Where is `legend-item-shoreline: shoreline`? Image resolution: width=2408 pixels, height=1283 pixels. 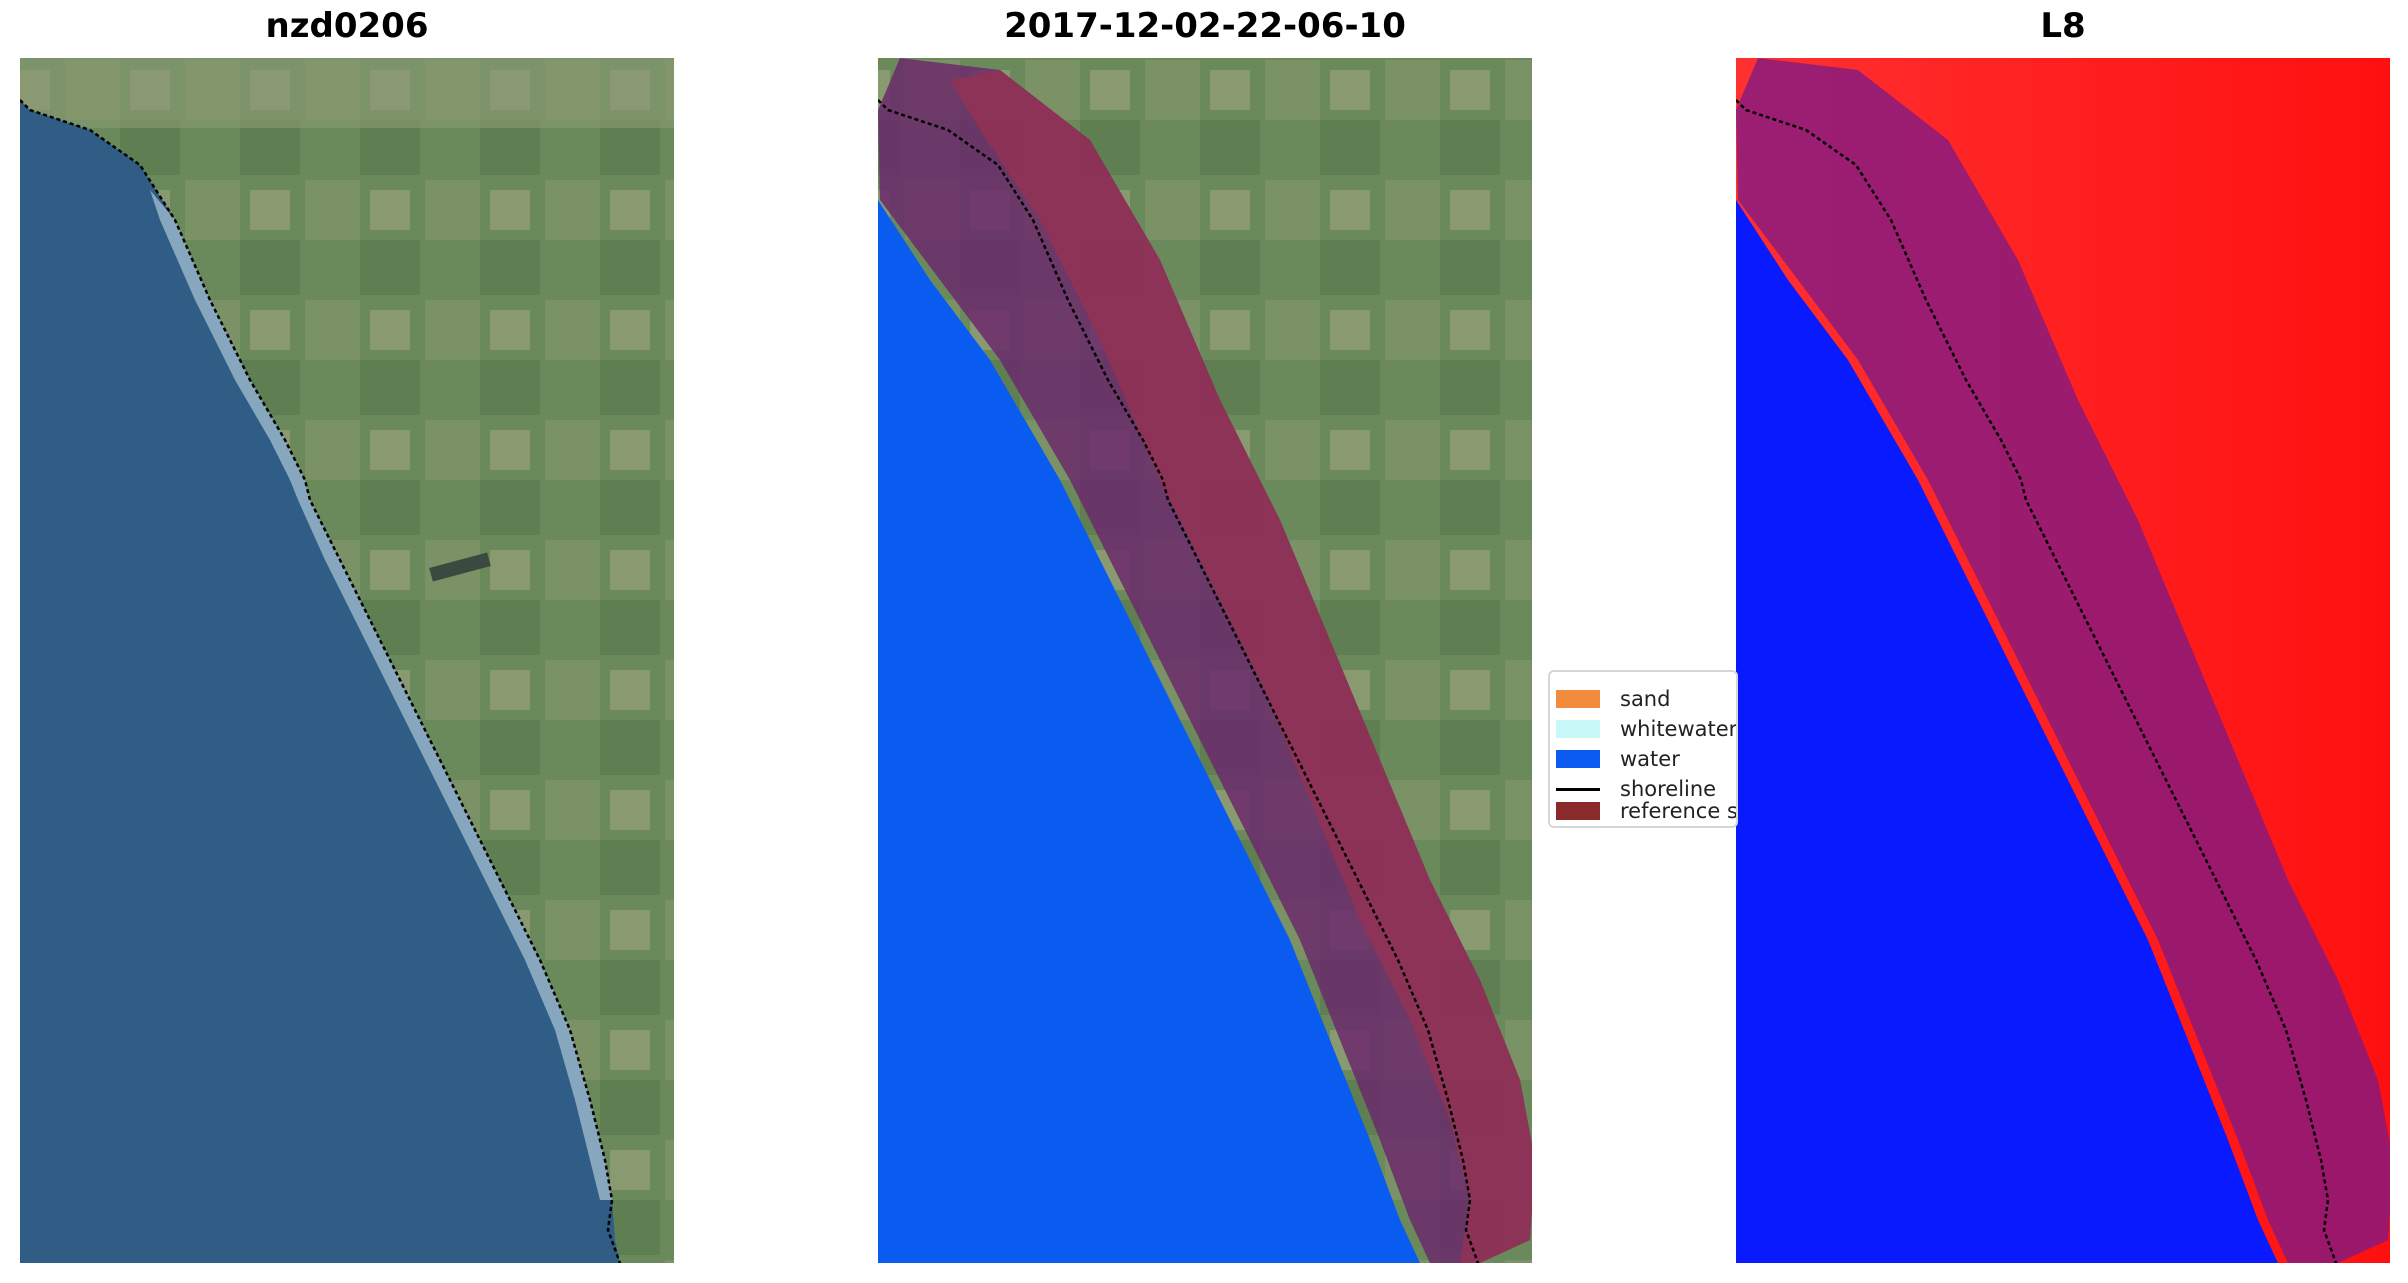 legend-item-shoreline: shoreline is located at coordinates (1633, 789).